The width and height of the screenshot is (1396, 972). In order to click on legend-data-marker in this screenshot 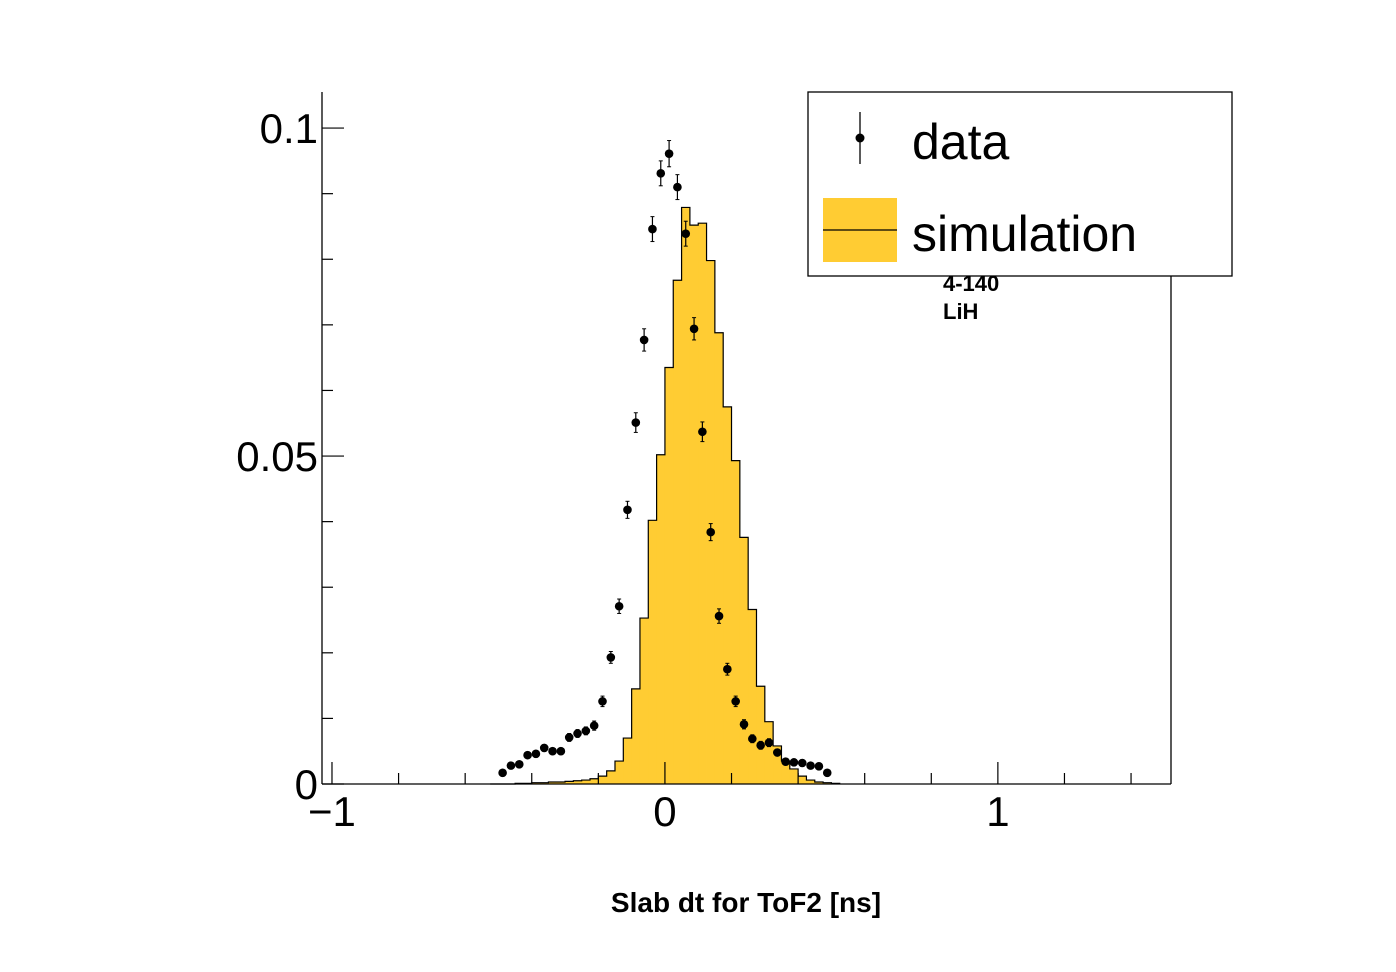, I will do `click(860, 138)`.